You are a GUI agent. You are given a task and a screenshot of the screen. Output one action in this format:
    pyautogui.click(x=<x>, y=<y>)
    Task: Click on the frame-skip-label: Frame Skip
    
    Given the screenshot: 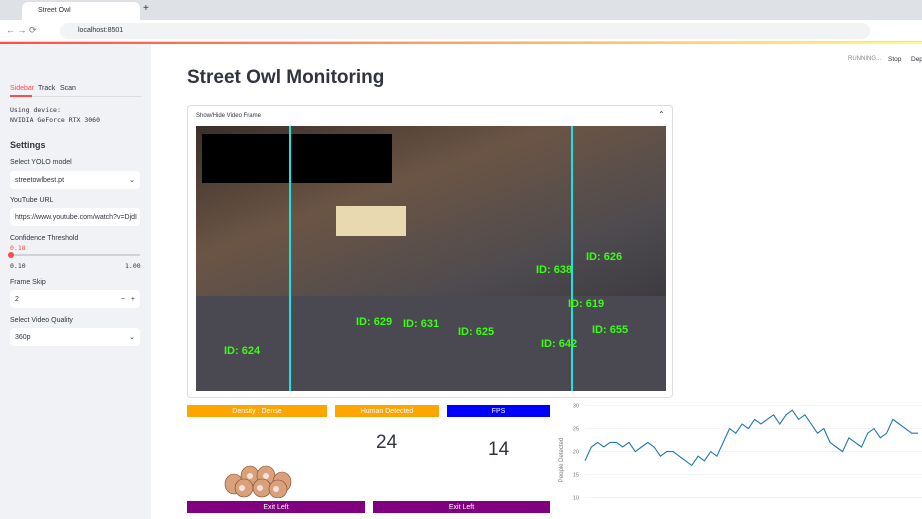 What is the action you would take?
    pyautogui.click(x=28, y=282)
    